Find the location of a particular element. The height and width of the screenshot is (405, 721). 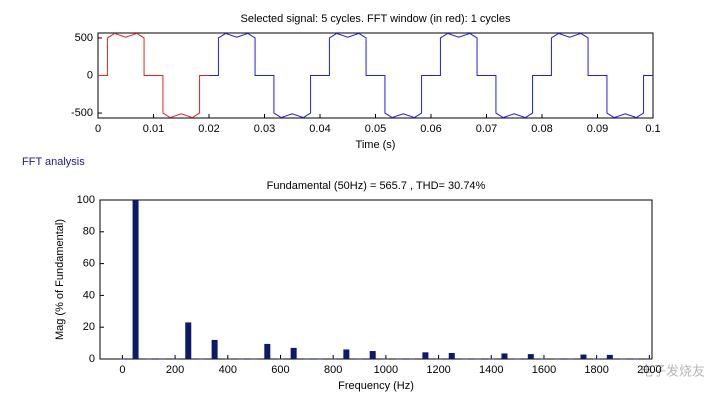

y-tick-label: 80 is located at coordinates (89, 232).